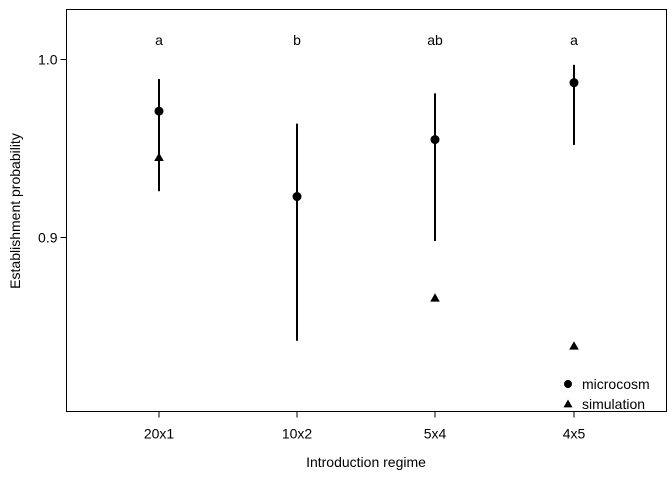 This screenshot has height=480, width=672. What do you see at coordinates (159, 434) in the screenshot?
I see `x-tick-label: 20x1` at bounding box center [159, 434].